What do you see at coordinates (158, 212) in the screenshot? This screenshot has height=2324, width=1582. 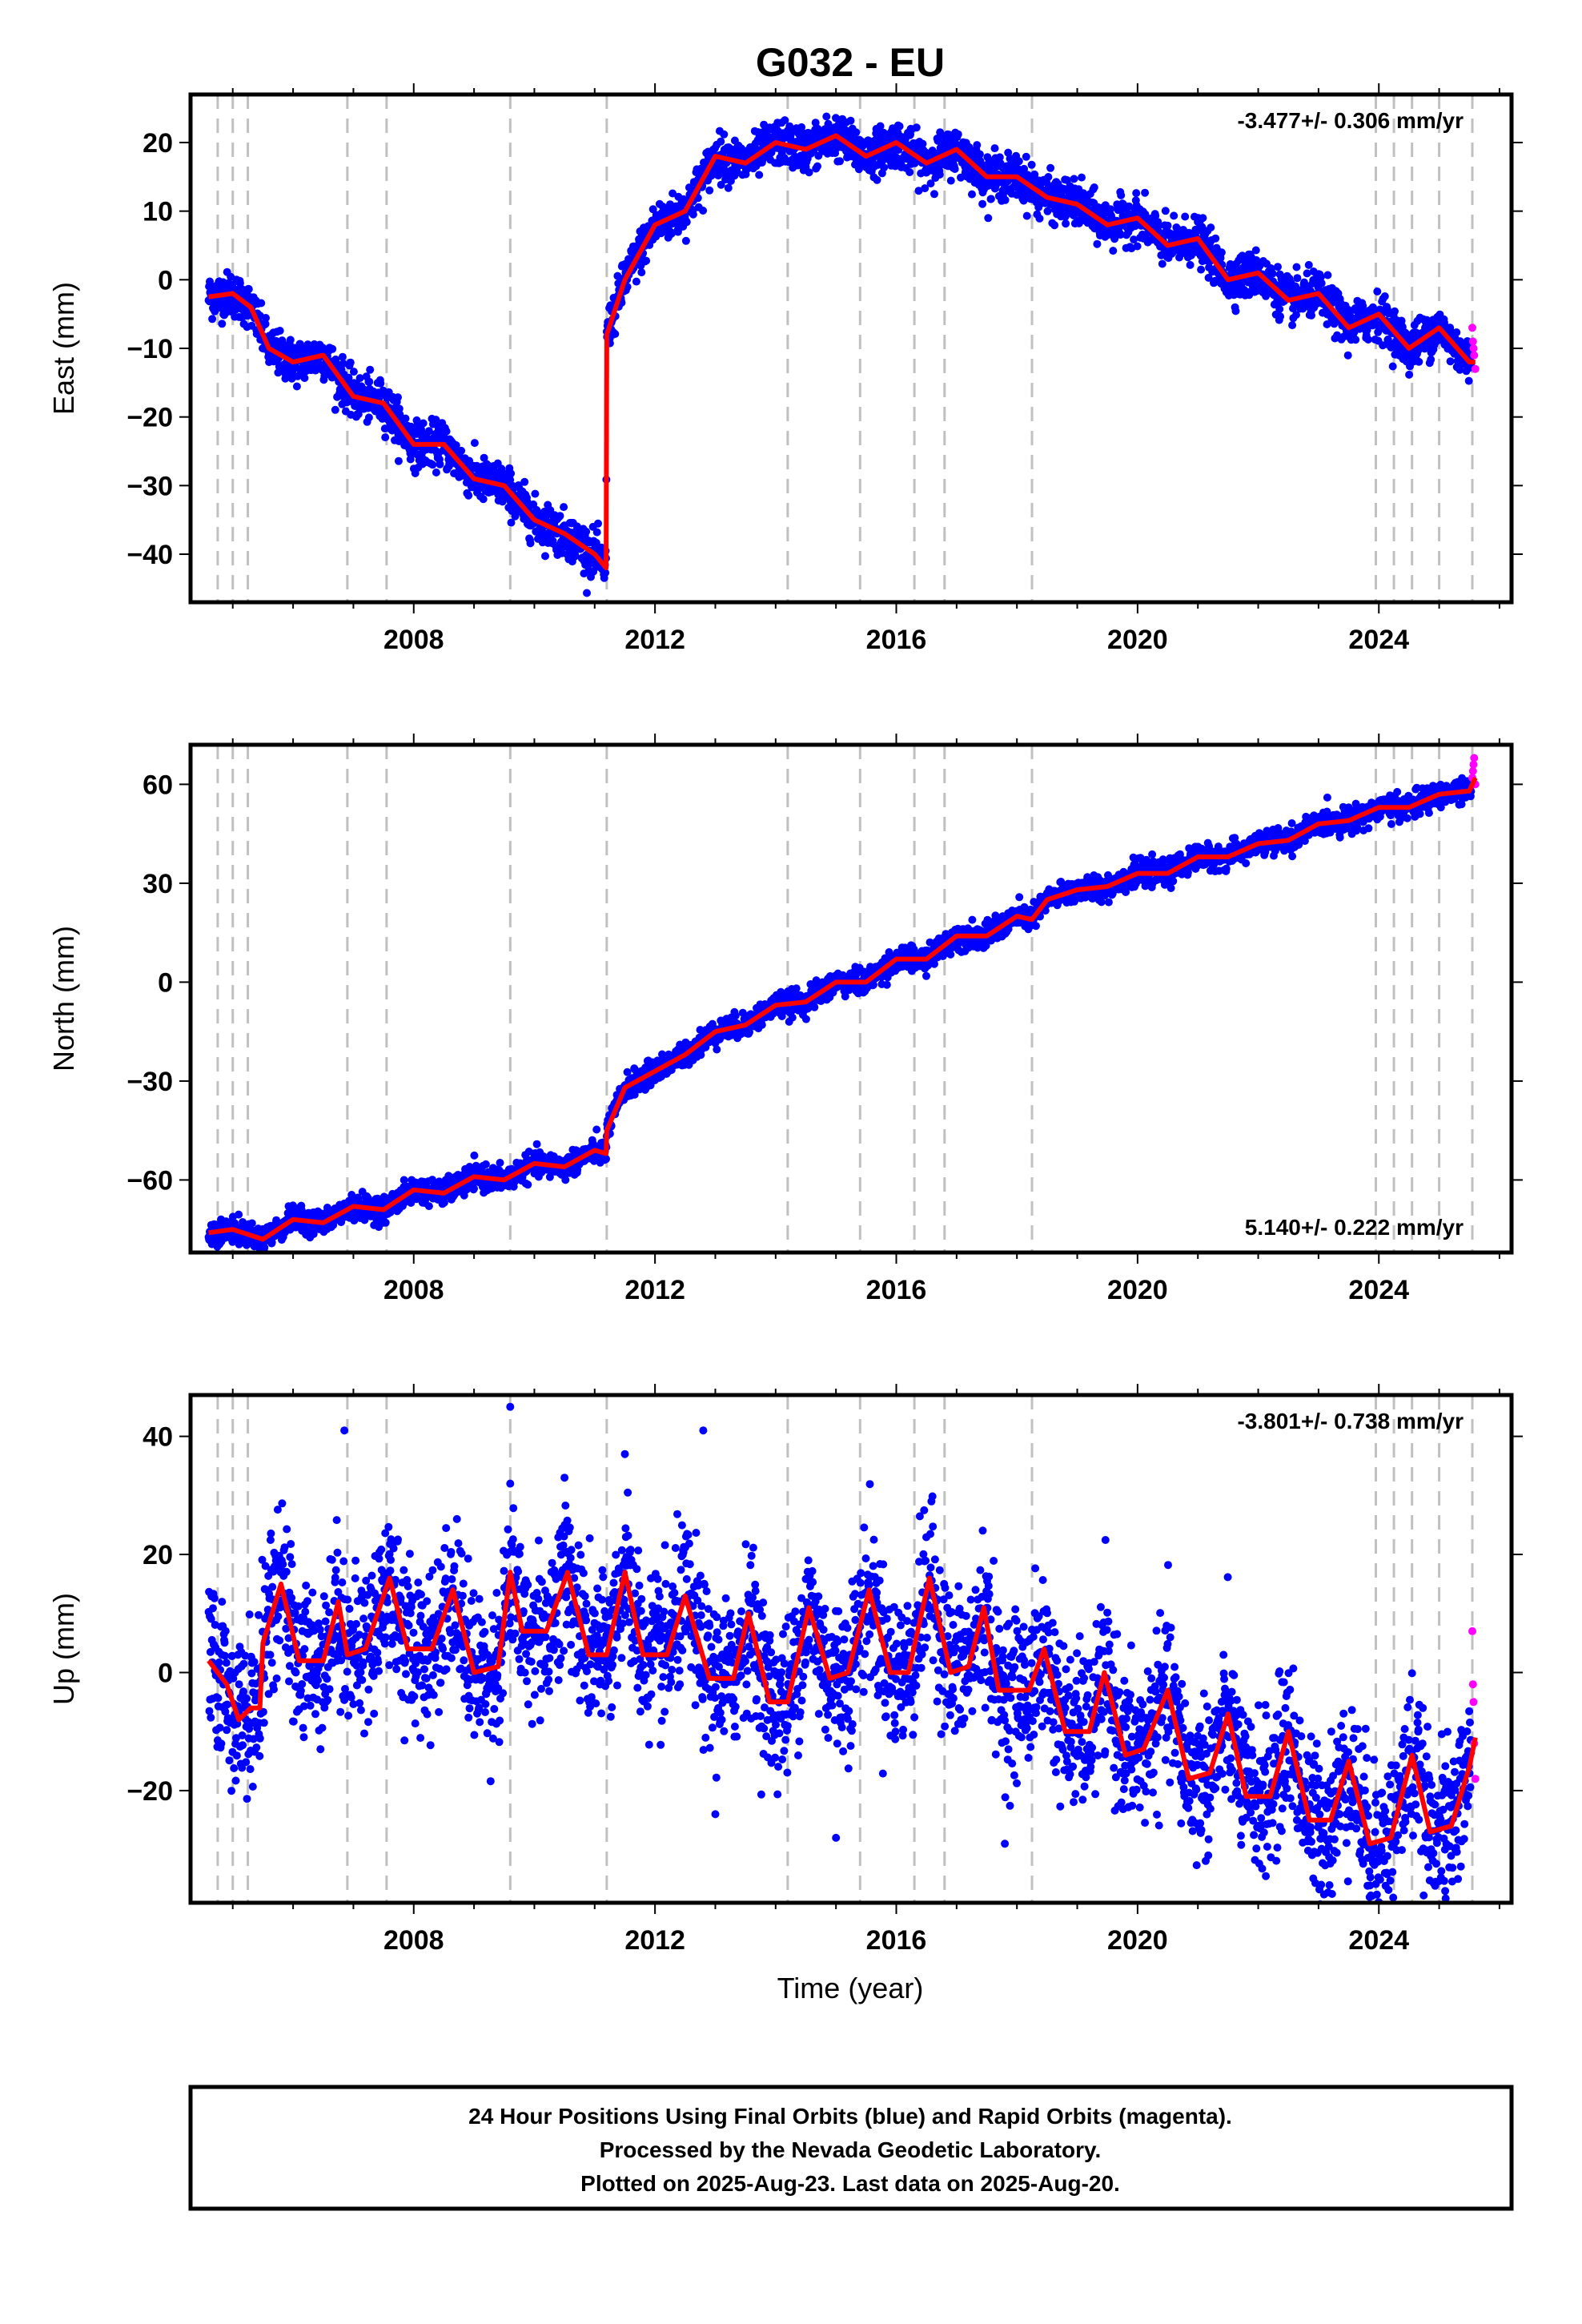 I see `y-tick-label: 10` at bounding box center [158, 212].